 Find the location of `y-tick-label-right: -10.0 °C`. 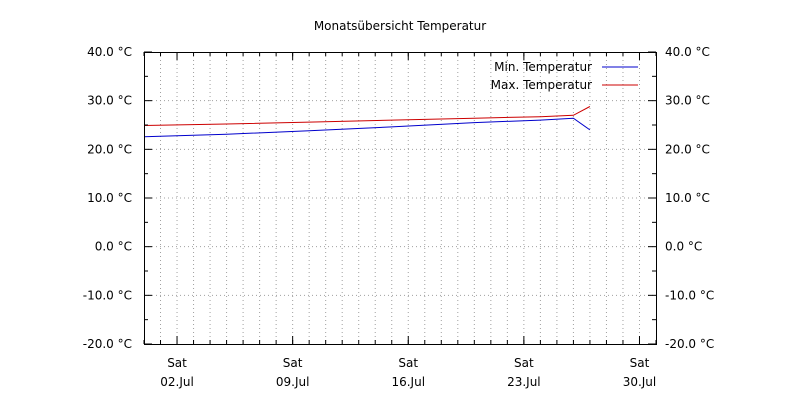

y-tick-label-right: -10.0 °C is located at coordinates (689, 295).